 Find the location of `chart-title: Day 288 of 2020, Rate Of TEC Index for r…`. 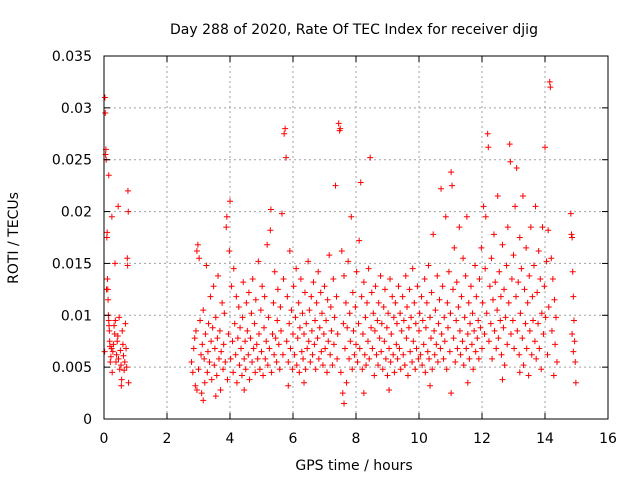

chart-title: Day 288 of 2020, Rate Of TEC Index for r… is located at coordinates (354, 30).